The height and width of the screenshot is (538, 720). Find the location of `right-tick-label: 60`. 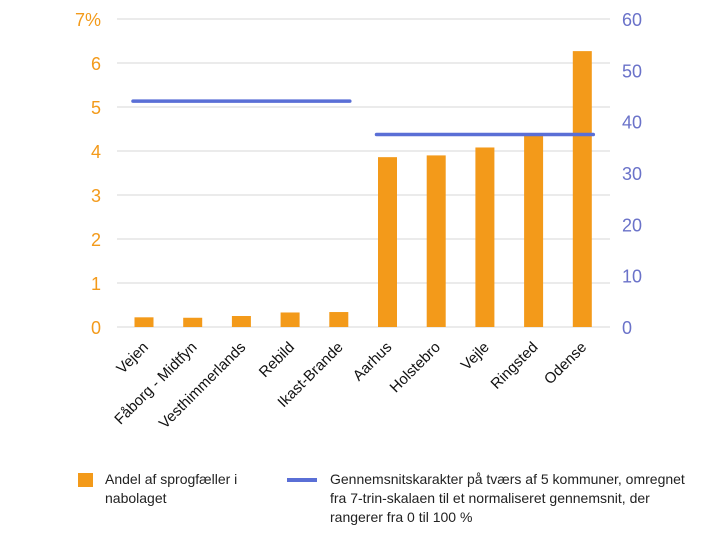

right-tick-label: 60 is located at coordinates (632, 20).